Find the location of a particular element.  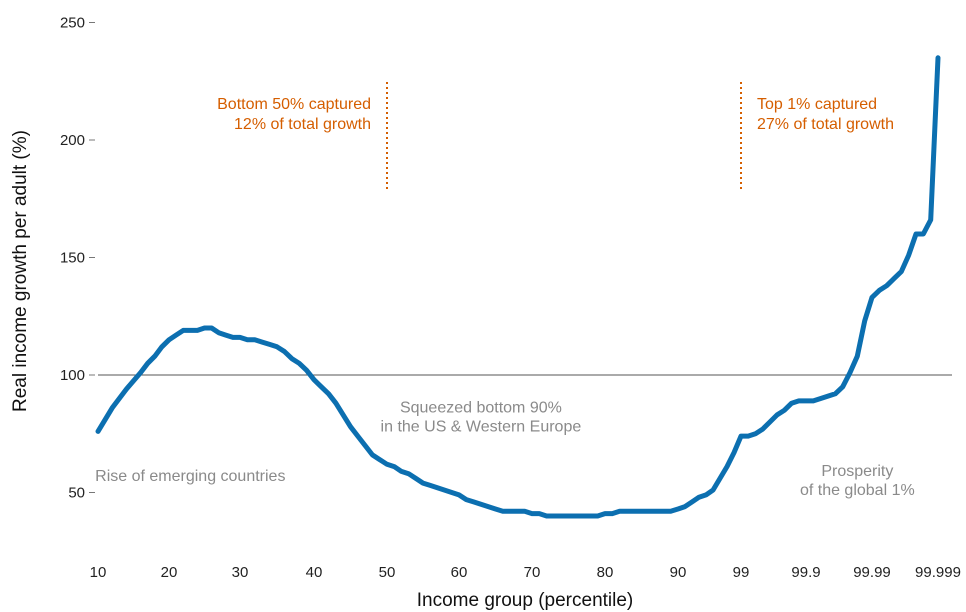

x-tick-label: 80 is located at coordinates (605, 572).